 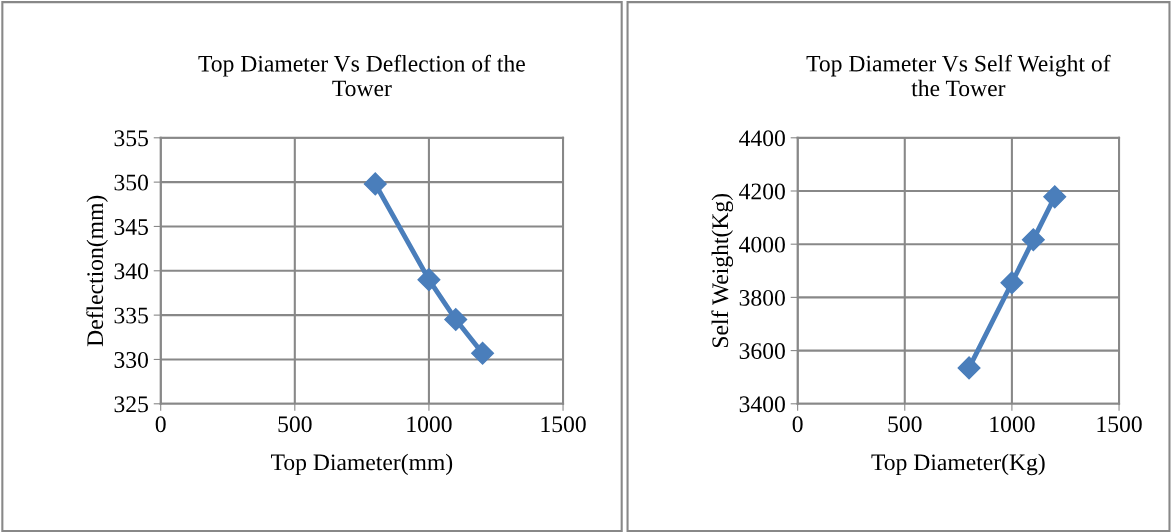 What do you see at coordinates (762, 138) in the screenshot?
I see `y-tick-label: 4400` at bounding box center [762, 138].